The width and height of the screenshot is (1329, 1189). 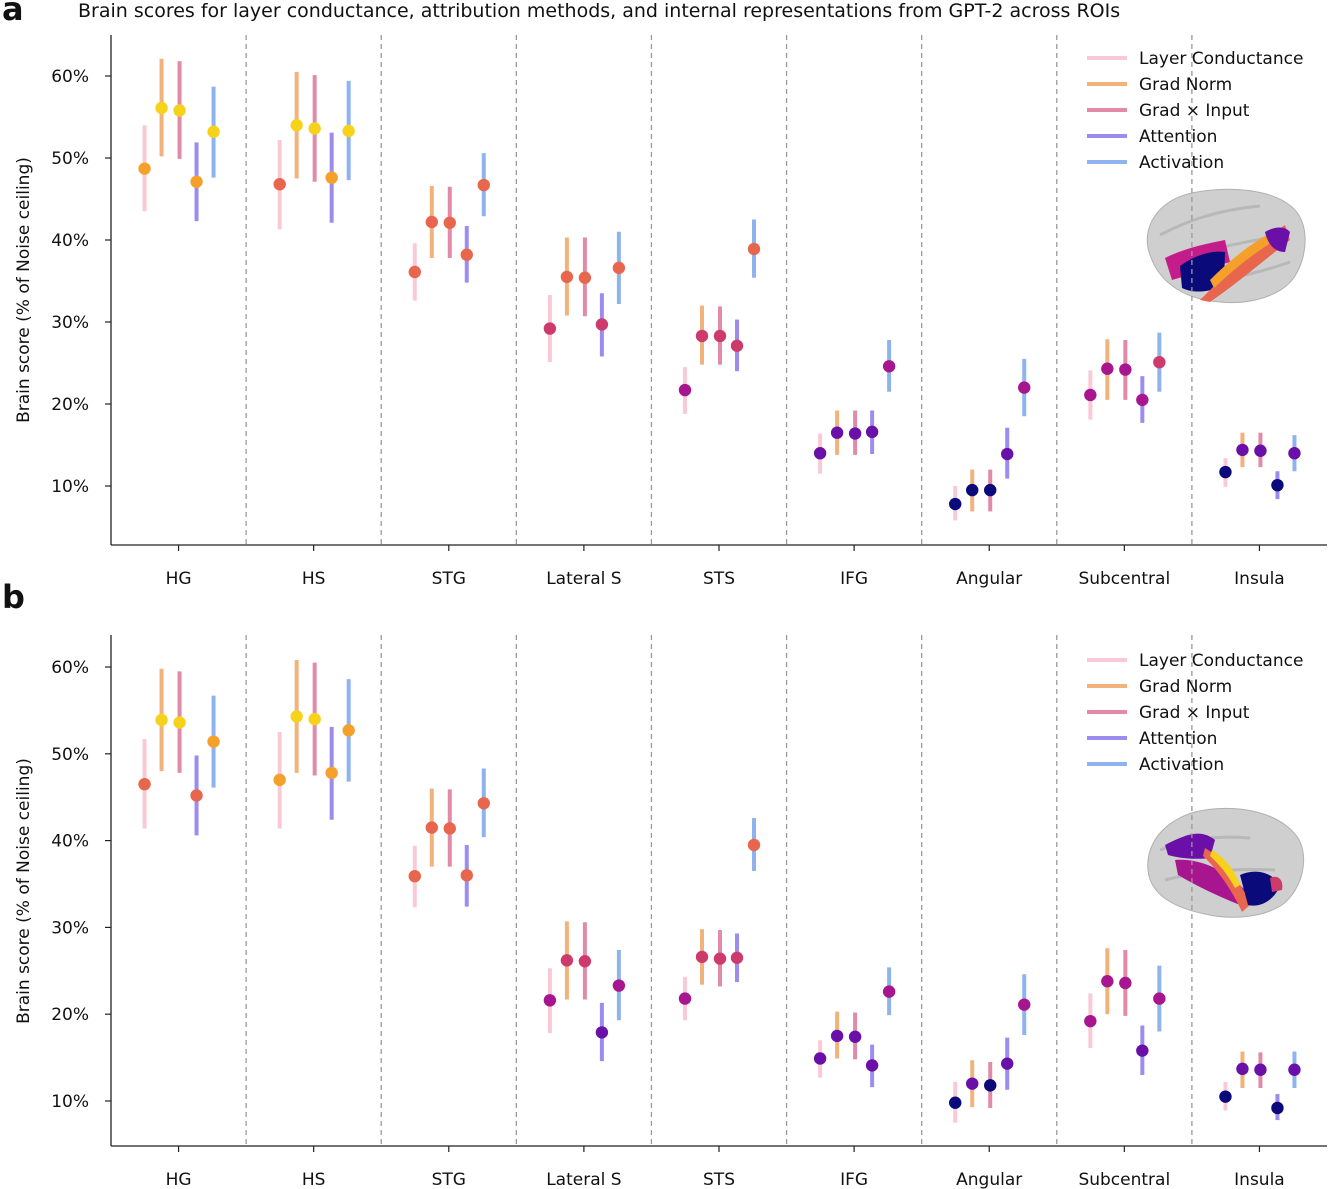 I want to click on x-tick-label: HS, so click(x=314, y=1179).